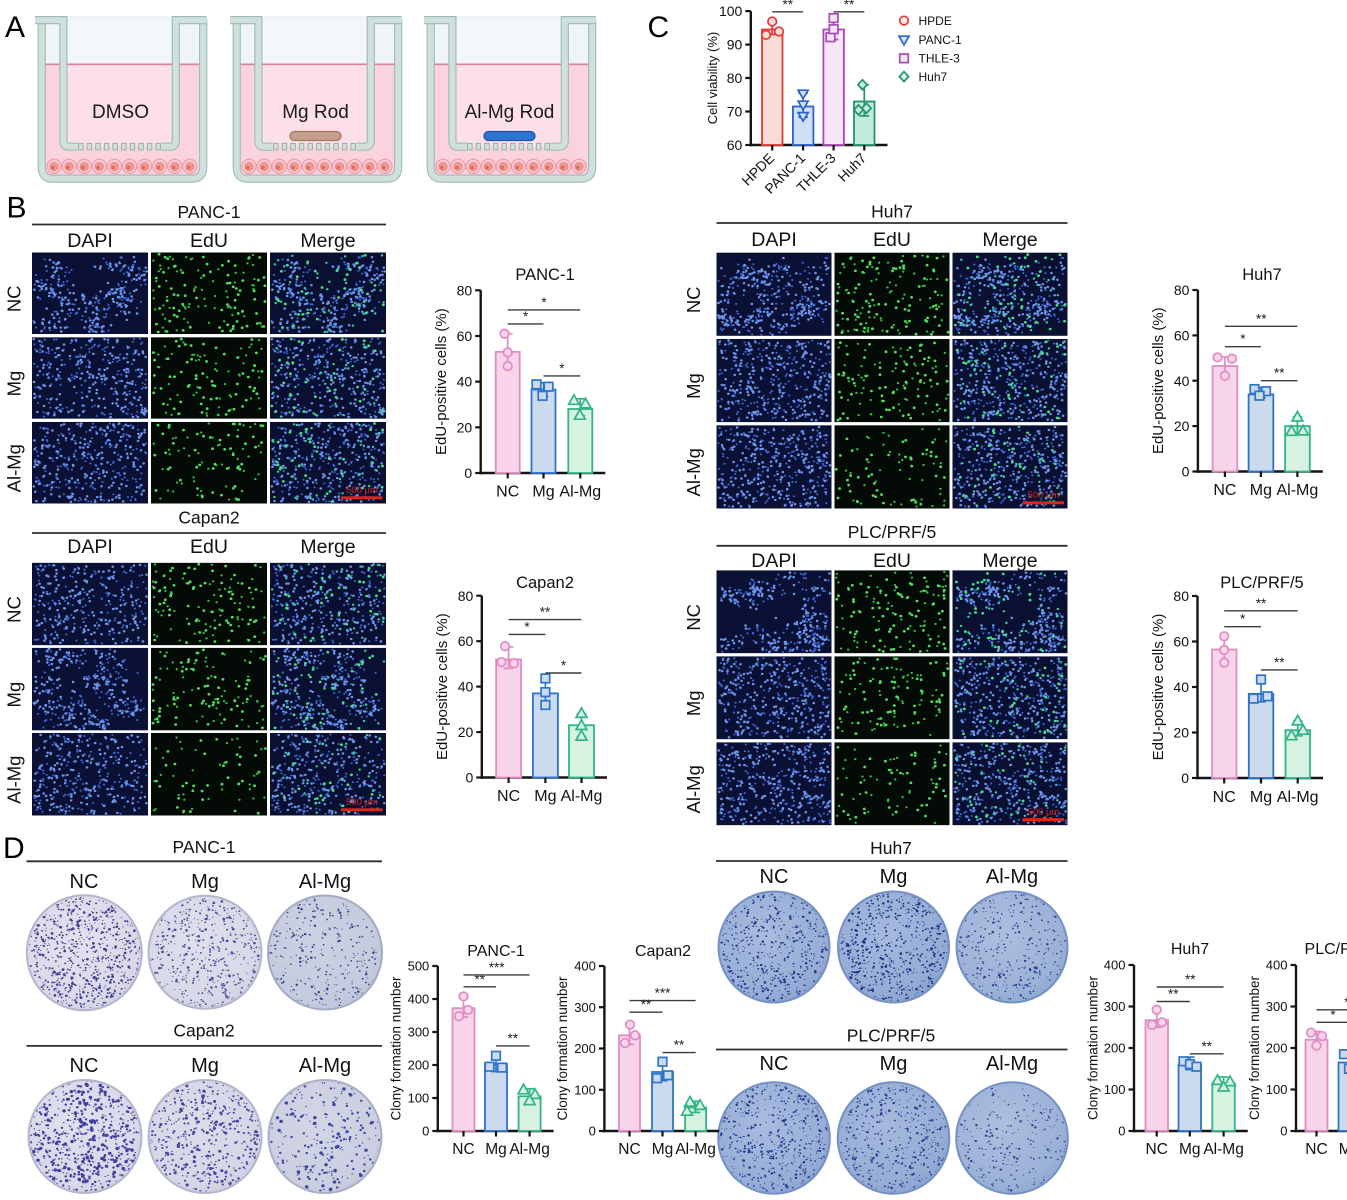  I want to click on svg-text: DMSO, so click(120, 112).